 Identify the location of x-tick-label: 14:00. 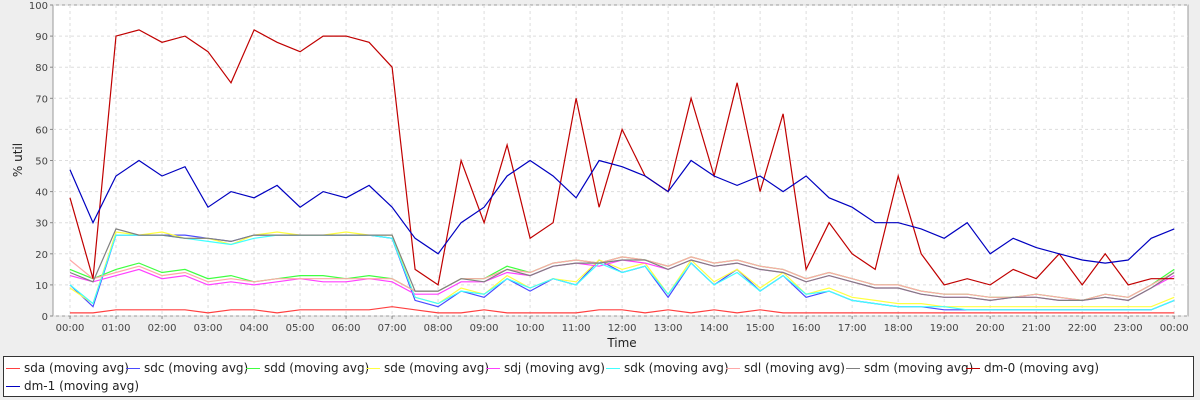
(714, 328).